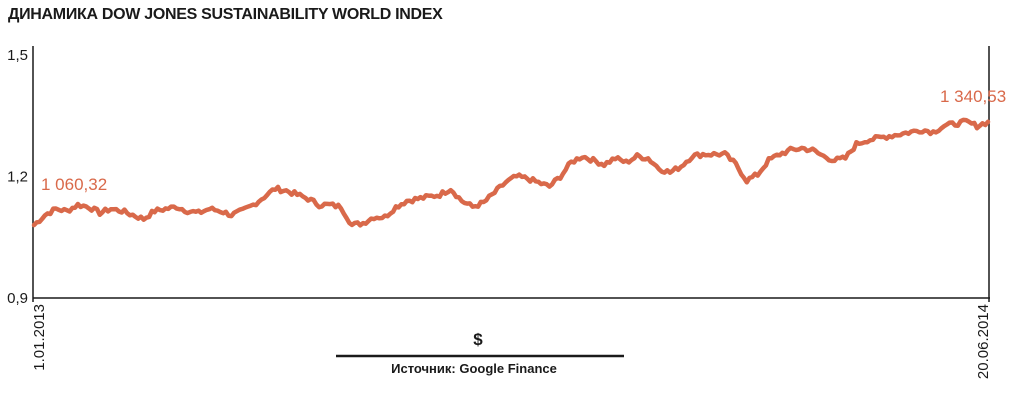  Describe the element at coordinates (74, 184) in the screenshot. I see `start-value-label: 1 060,32` at that location.